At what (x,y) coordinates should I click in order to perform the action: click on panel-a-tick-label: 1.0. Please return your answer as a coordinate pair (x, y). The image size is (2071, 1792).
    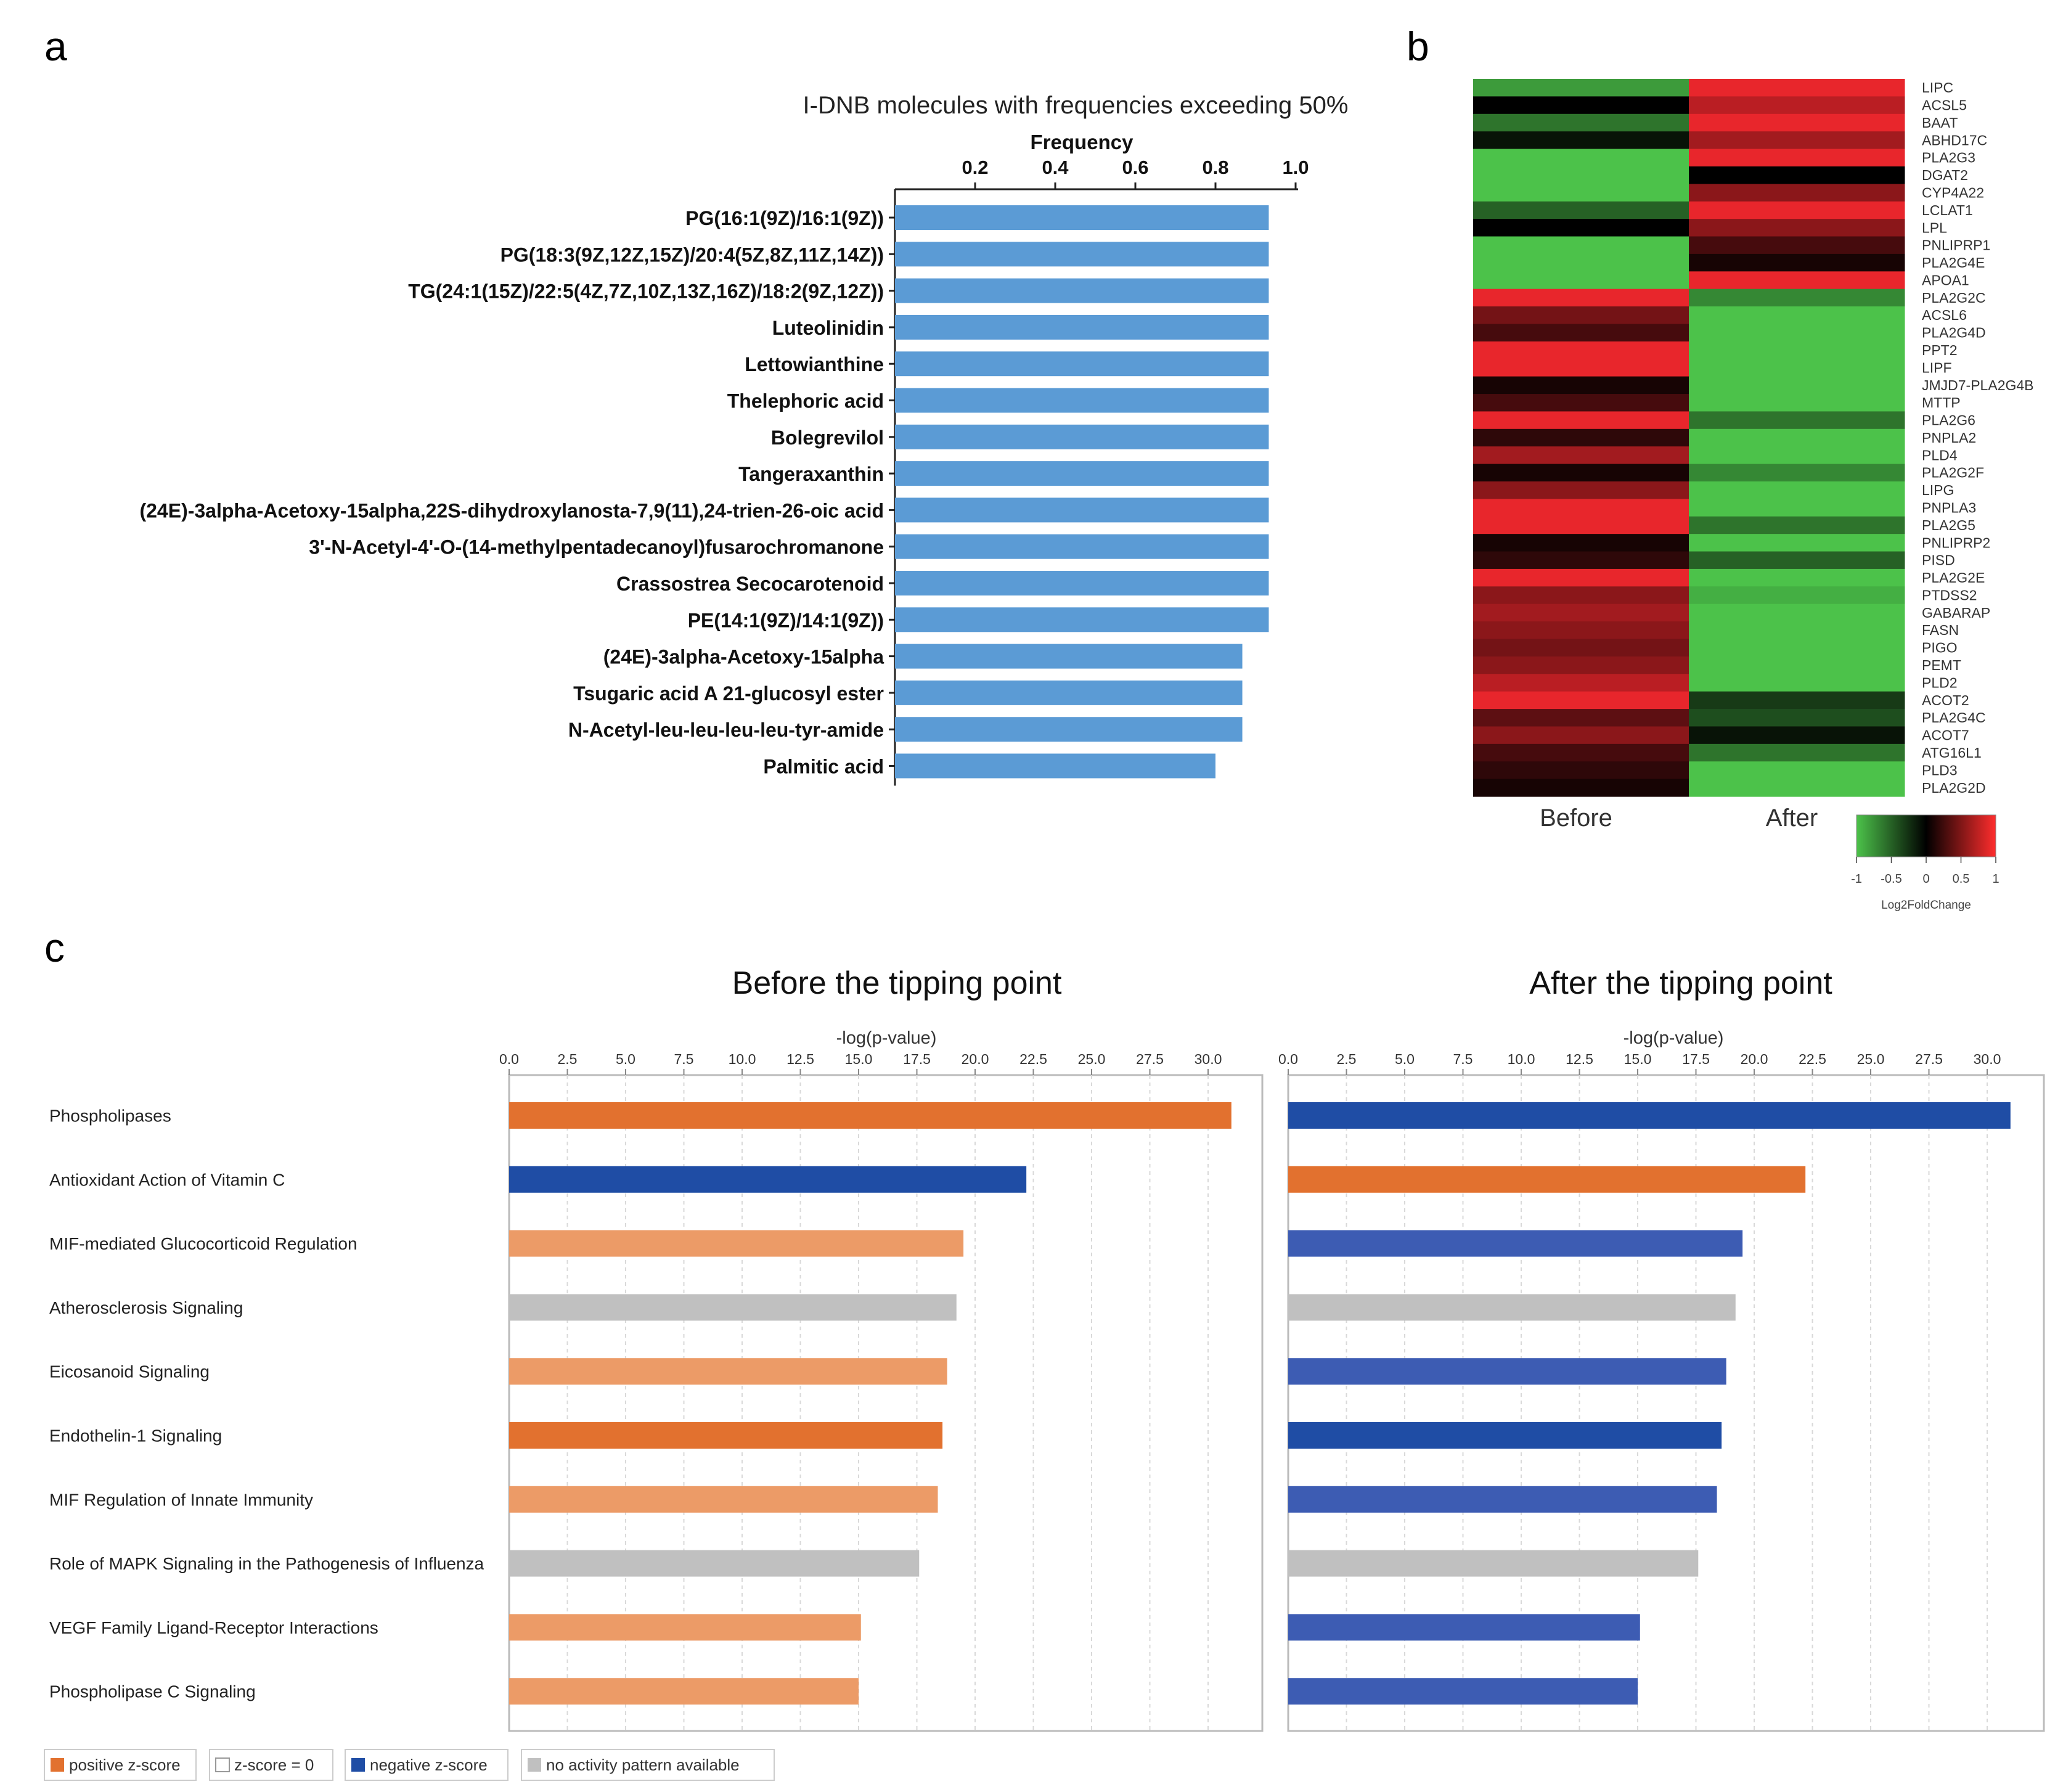
    Looking at the image, I should click on (1295, 167).